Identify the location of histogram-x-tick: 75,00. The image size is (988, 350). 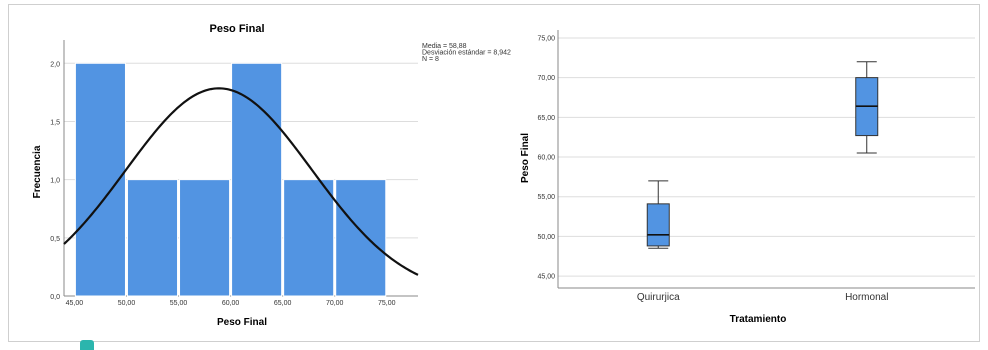
(387, 303).